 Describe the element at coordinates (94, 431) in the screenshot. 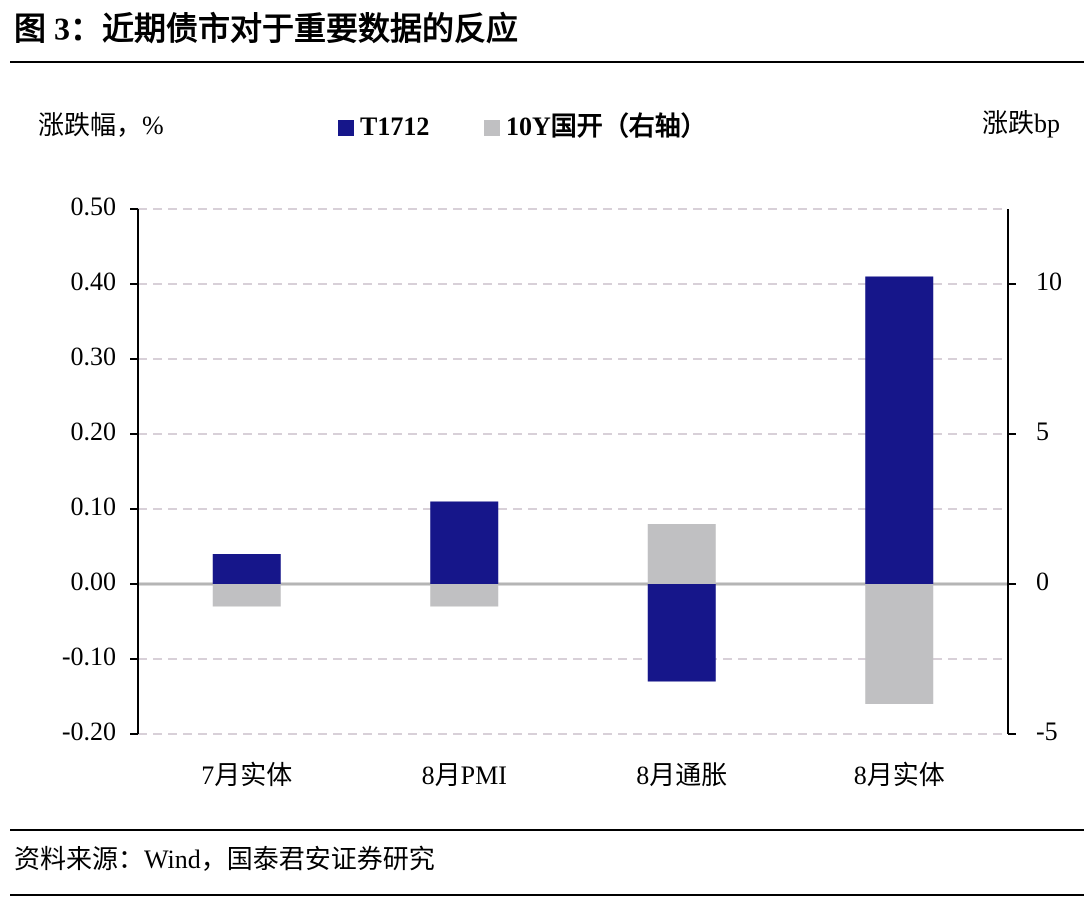

I see `y-tick-label: 0.20` at that location.